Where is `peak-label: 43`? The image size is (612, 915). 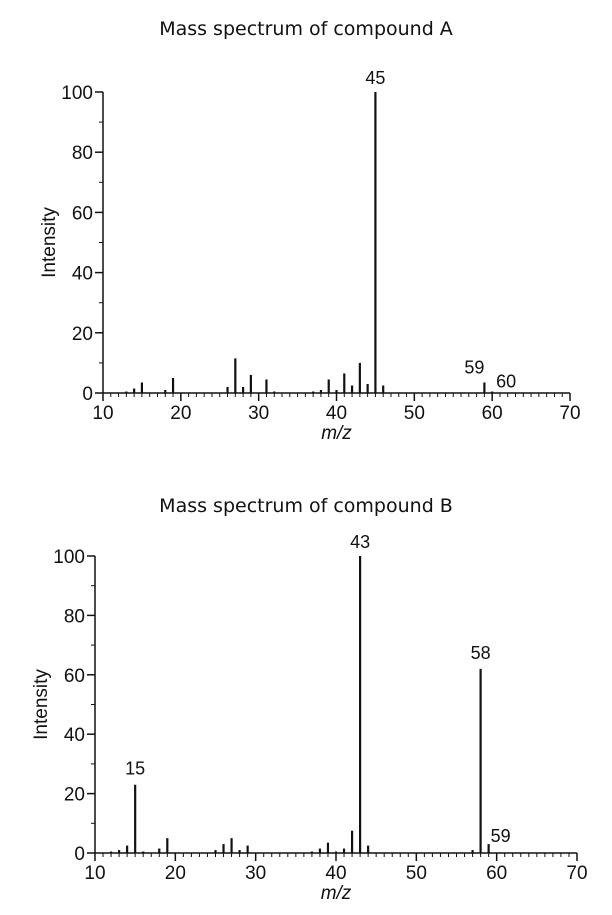 peak-label: 43 is located at coordinates (360, 542).